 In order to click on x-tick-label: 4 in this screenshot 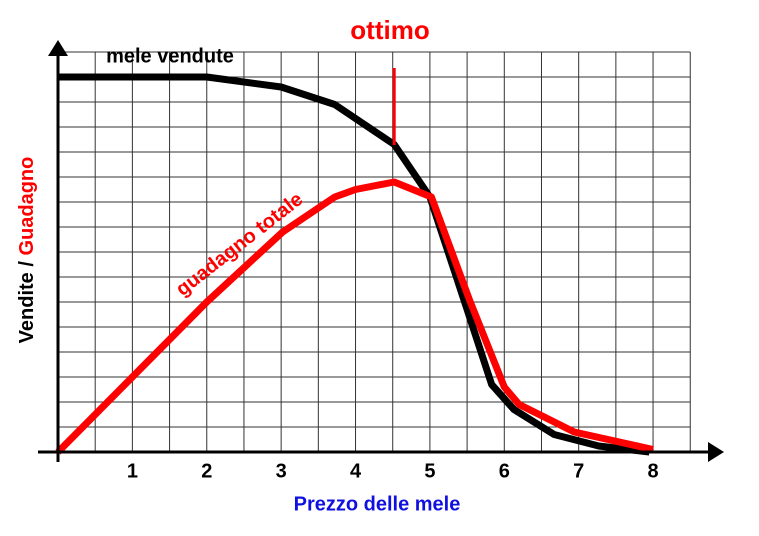, I will do `click(356, 471)`.